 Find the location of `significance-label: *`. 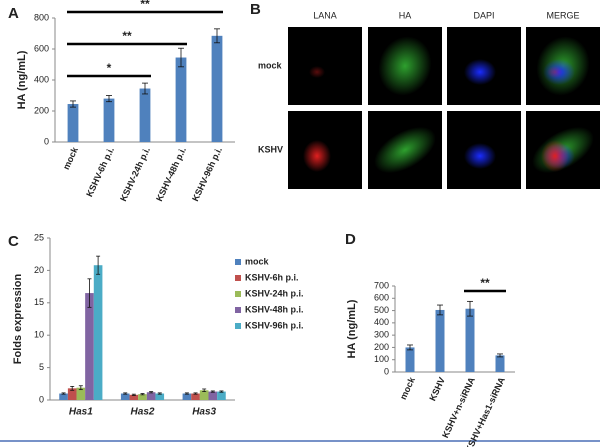

significance-label: * is located at coordinates (109, 68).